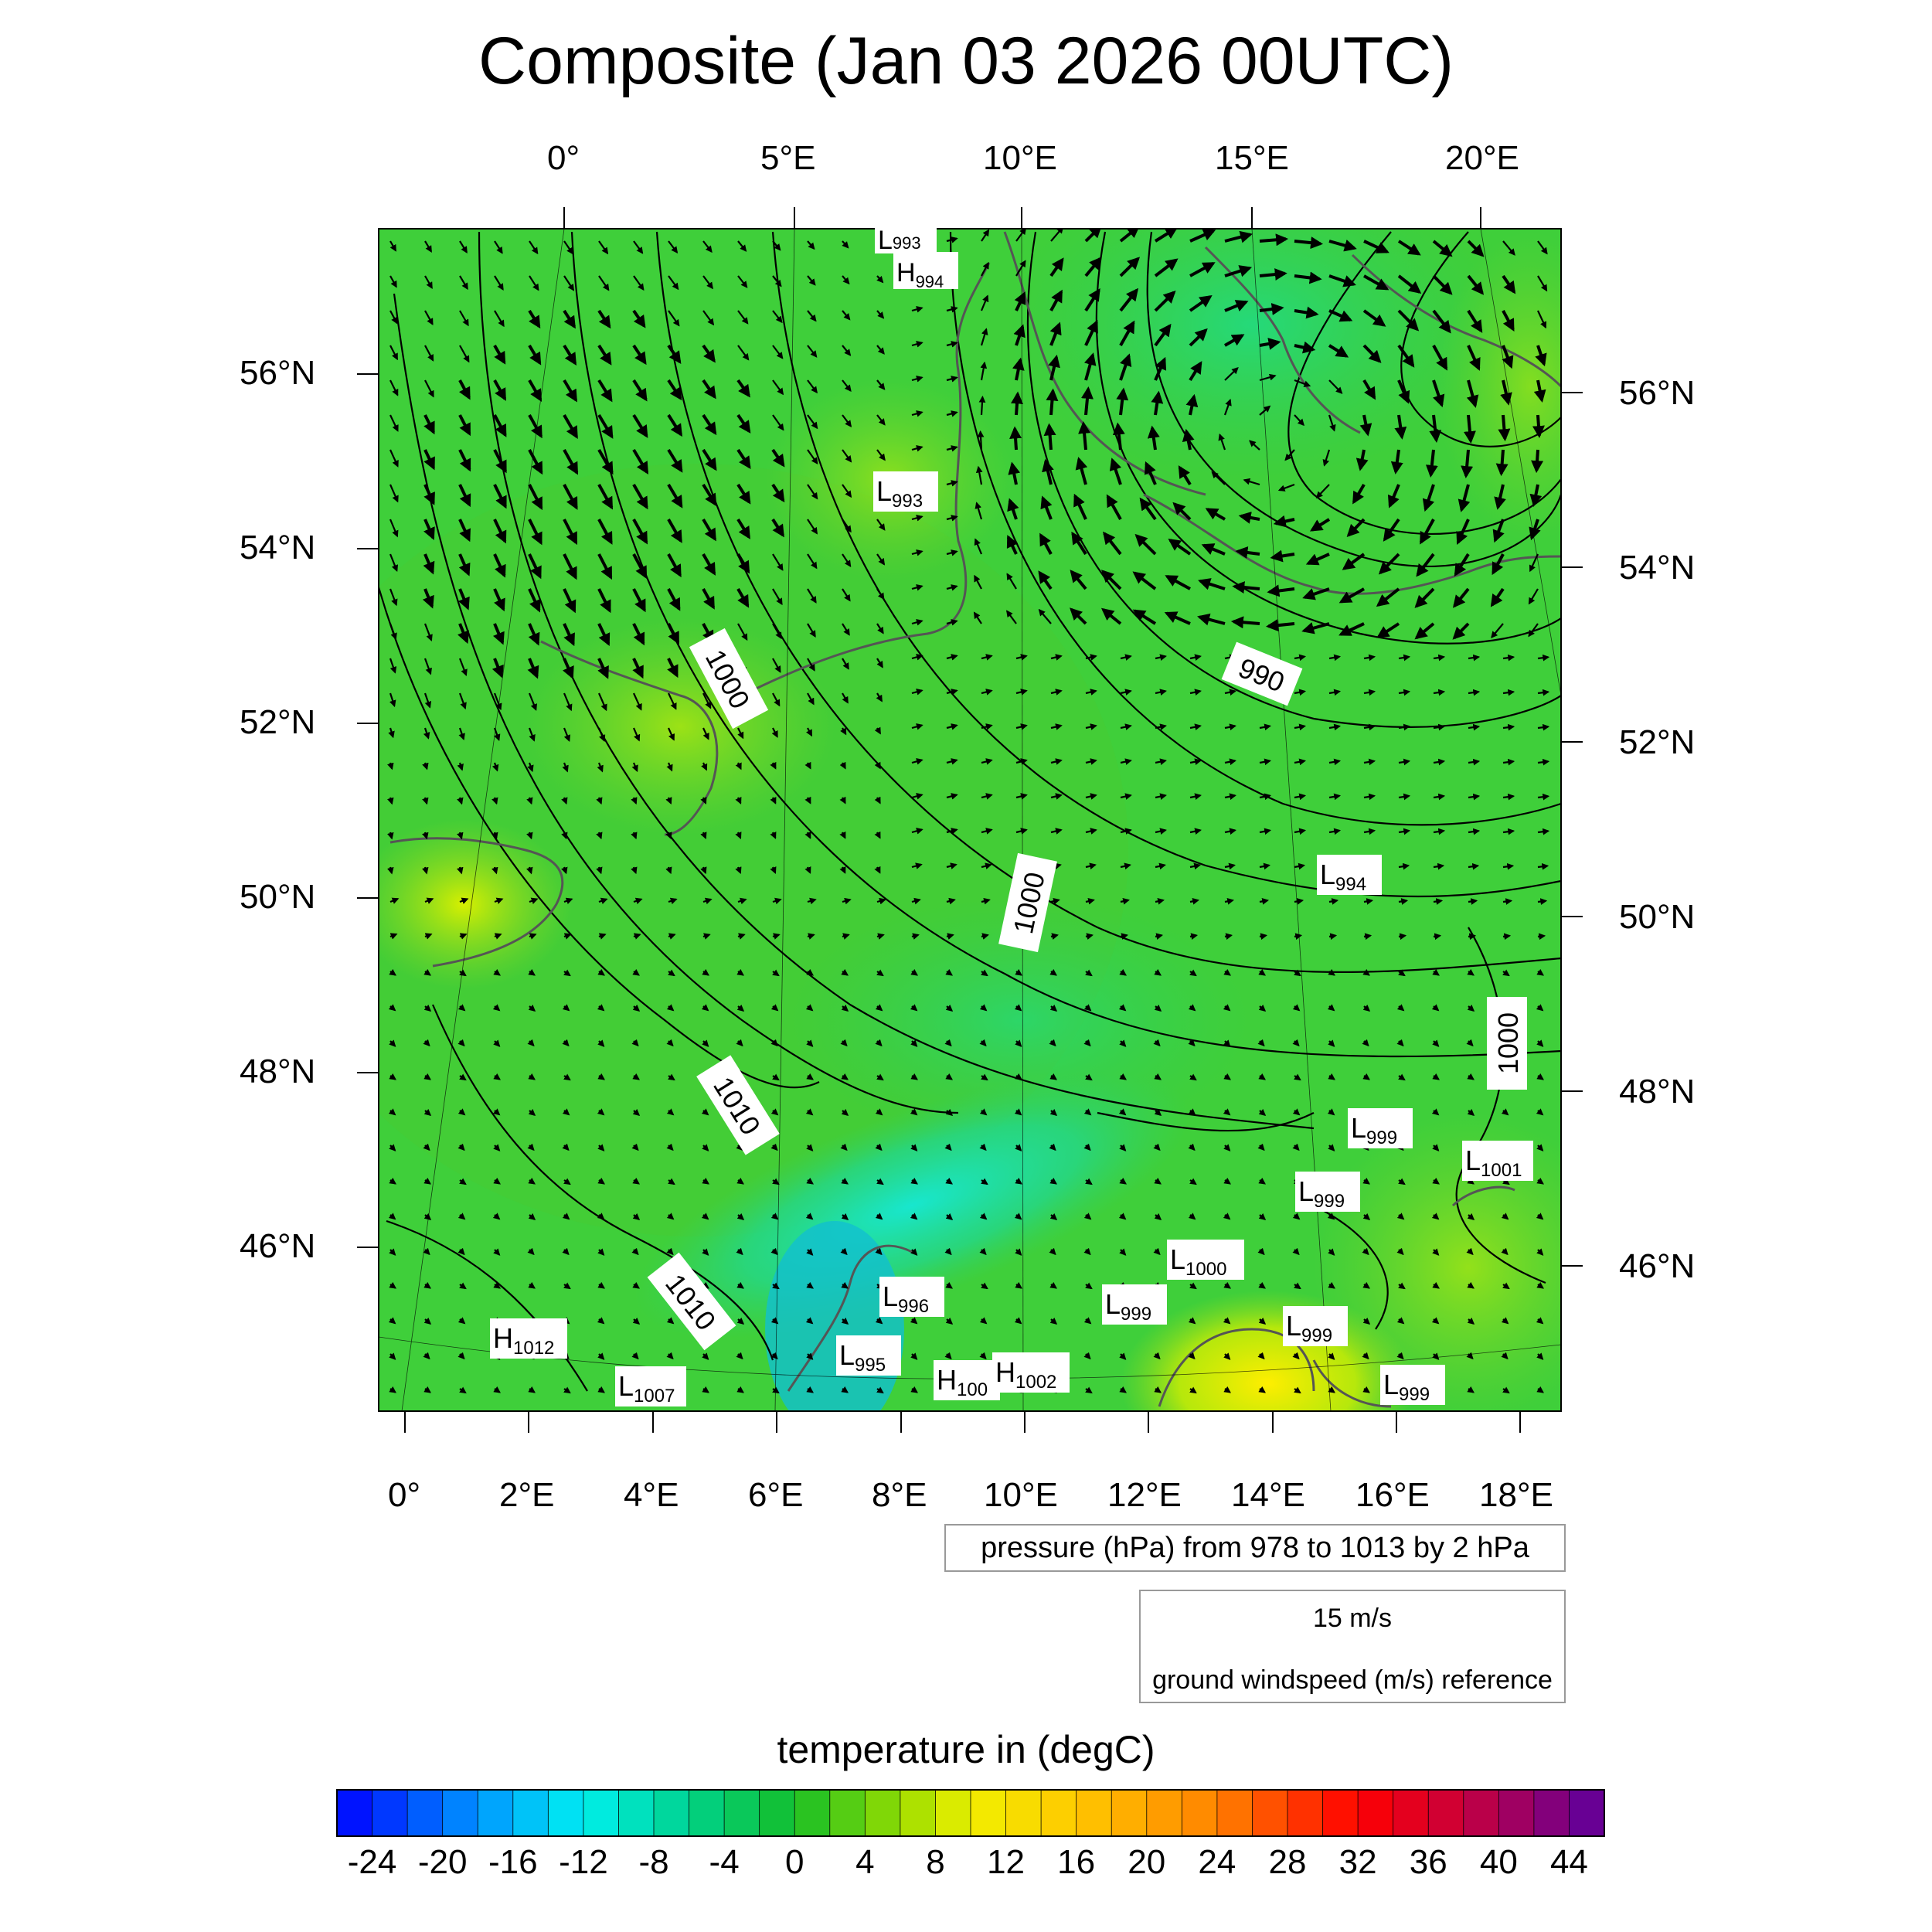 This screenshot has height=1932, width=1932. What do you see at coordinates (966, 1750) in the screenshot?
I see `colorbar-title: temperature in (degC)` at bounding box center [966, 1750].